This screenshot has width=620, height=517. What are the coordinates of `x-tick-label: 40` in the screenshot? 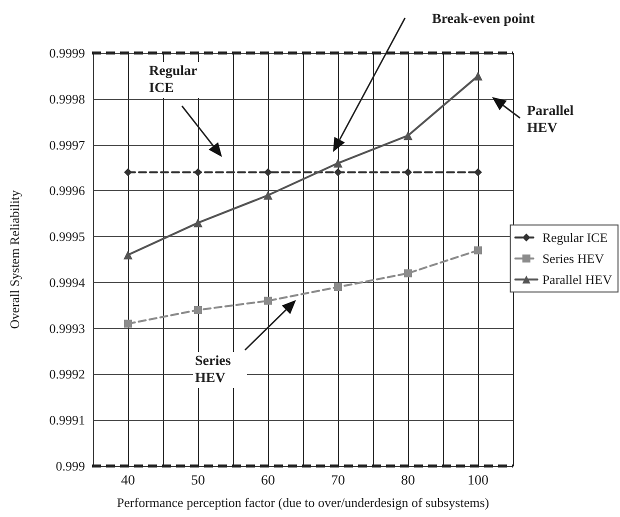 It's located at (128, 481).